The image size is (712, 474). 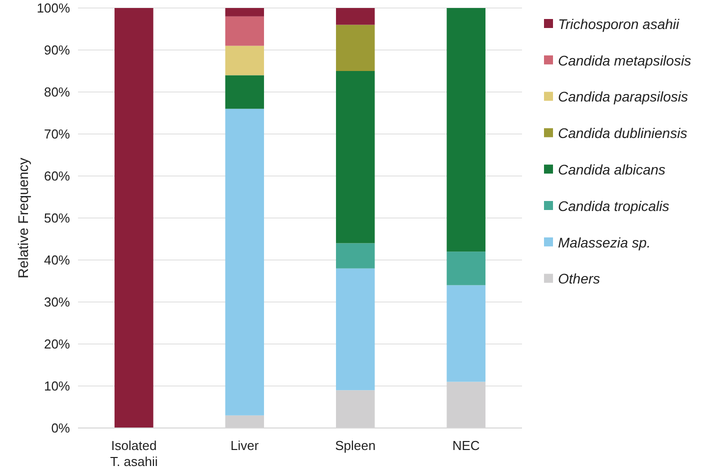 I want to click on x-tick-label: Isolated T. asahii, so click(x=134, y=453).